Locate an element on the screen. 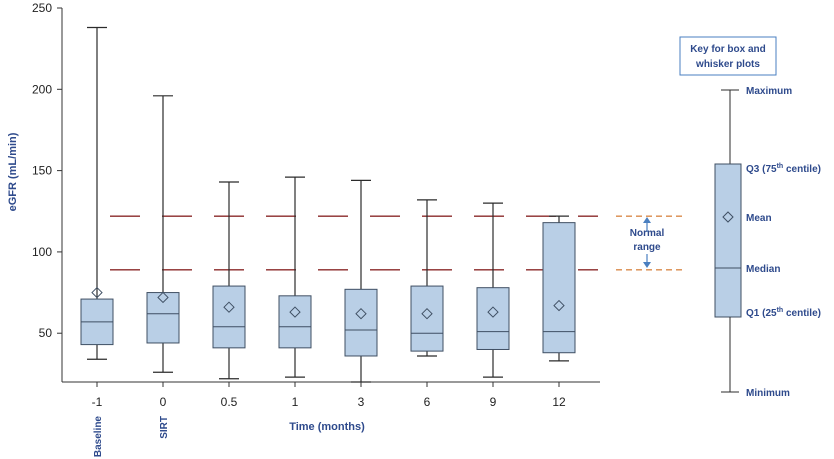 This screenshot has height=459, width=834. x-ticks: -1 Baseline 0 SIRT 0.5 1 3 6 9 12 is located at coordinates (329, 419).